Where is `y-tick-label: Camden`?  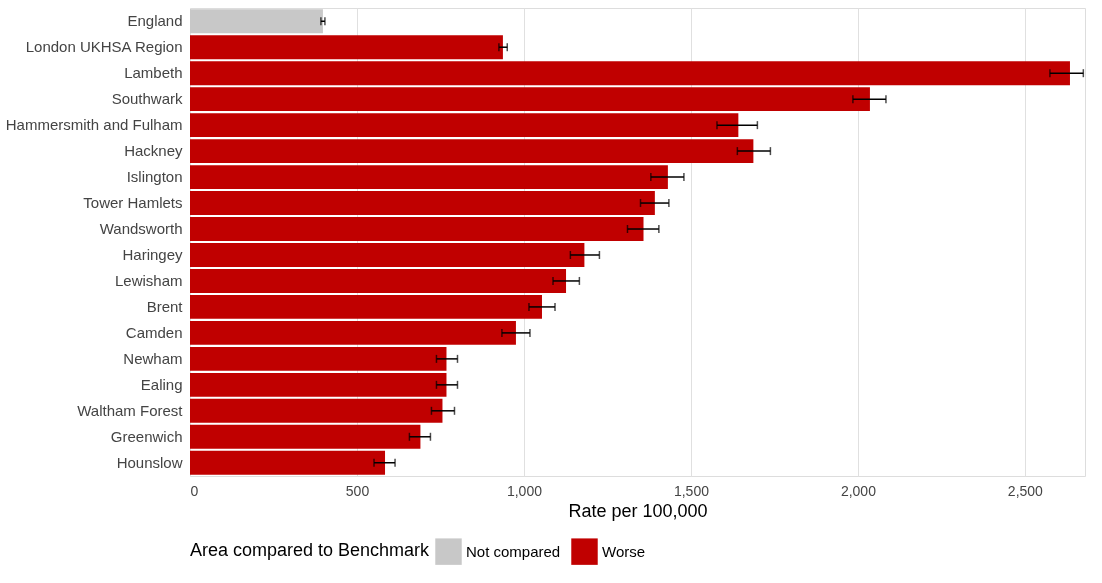
y-tick-label: Camden is located at coordinates (154, 332).